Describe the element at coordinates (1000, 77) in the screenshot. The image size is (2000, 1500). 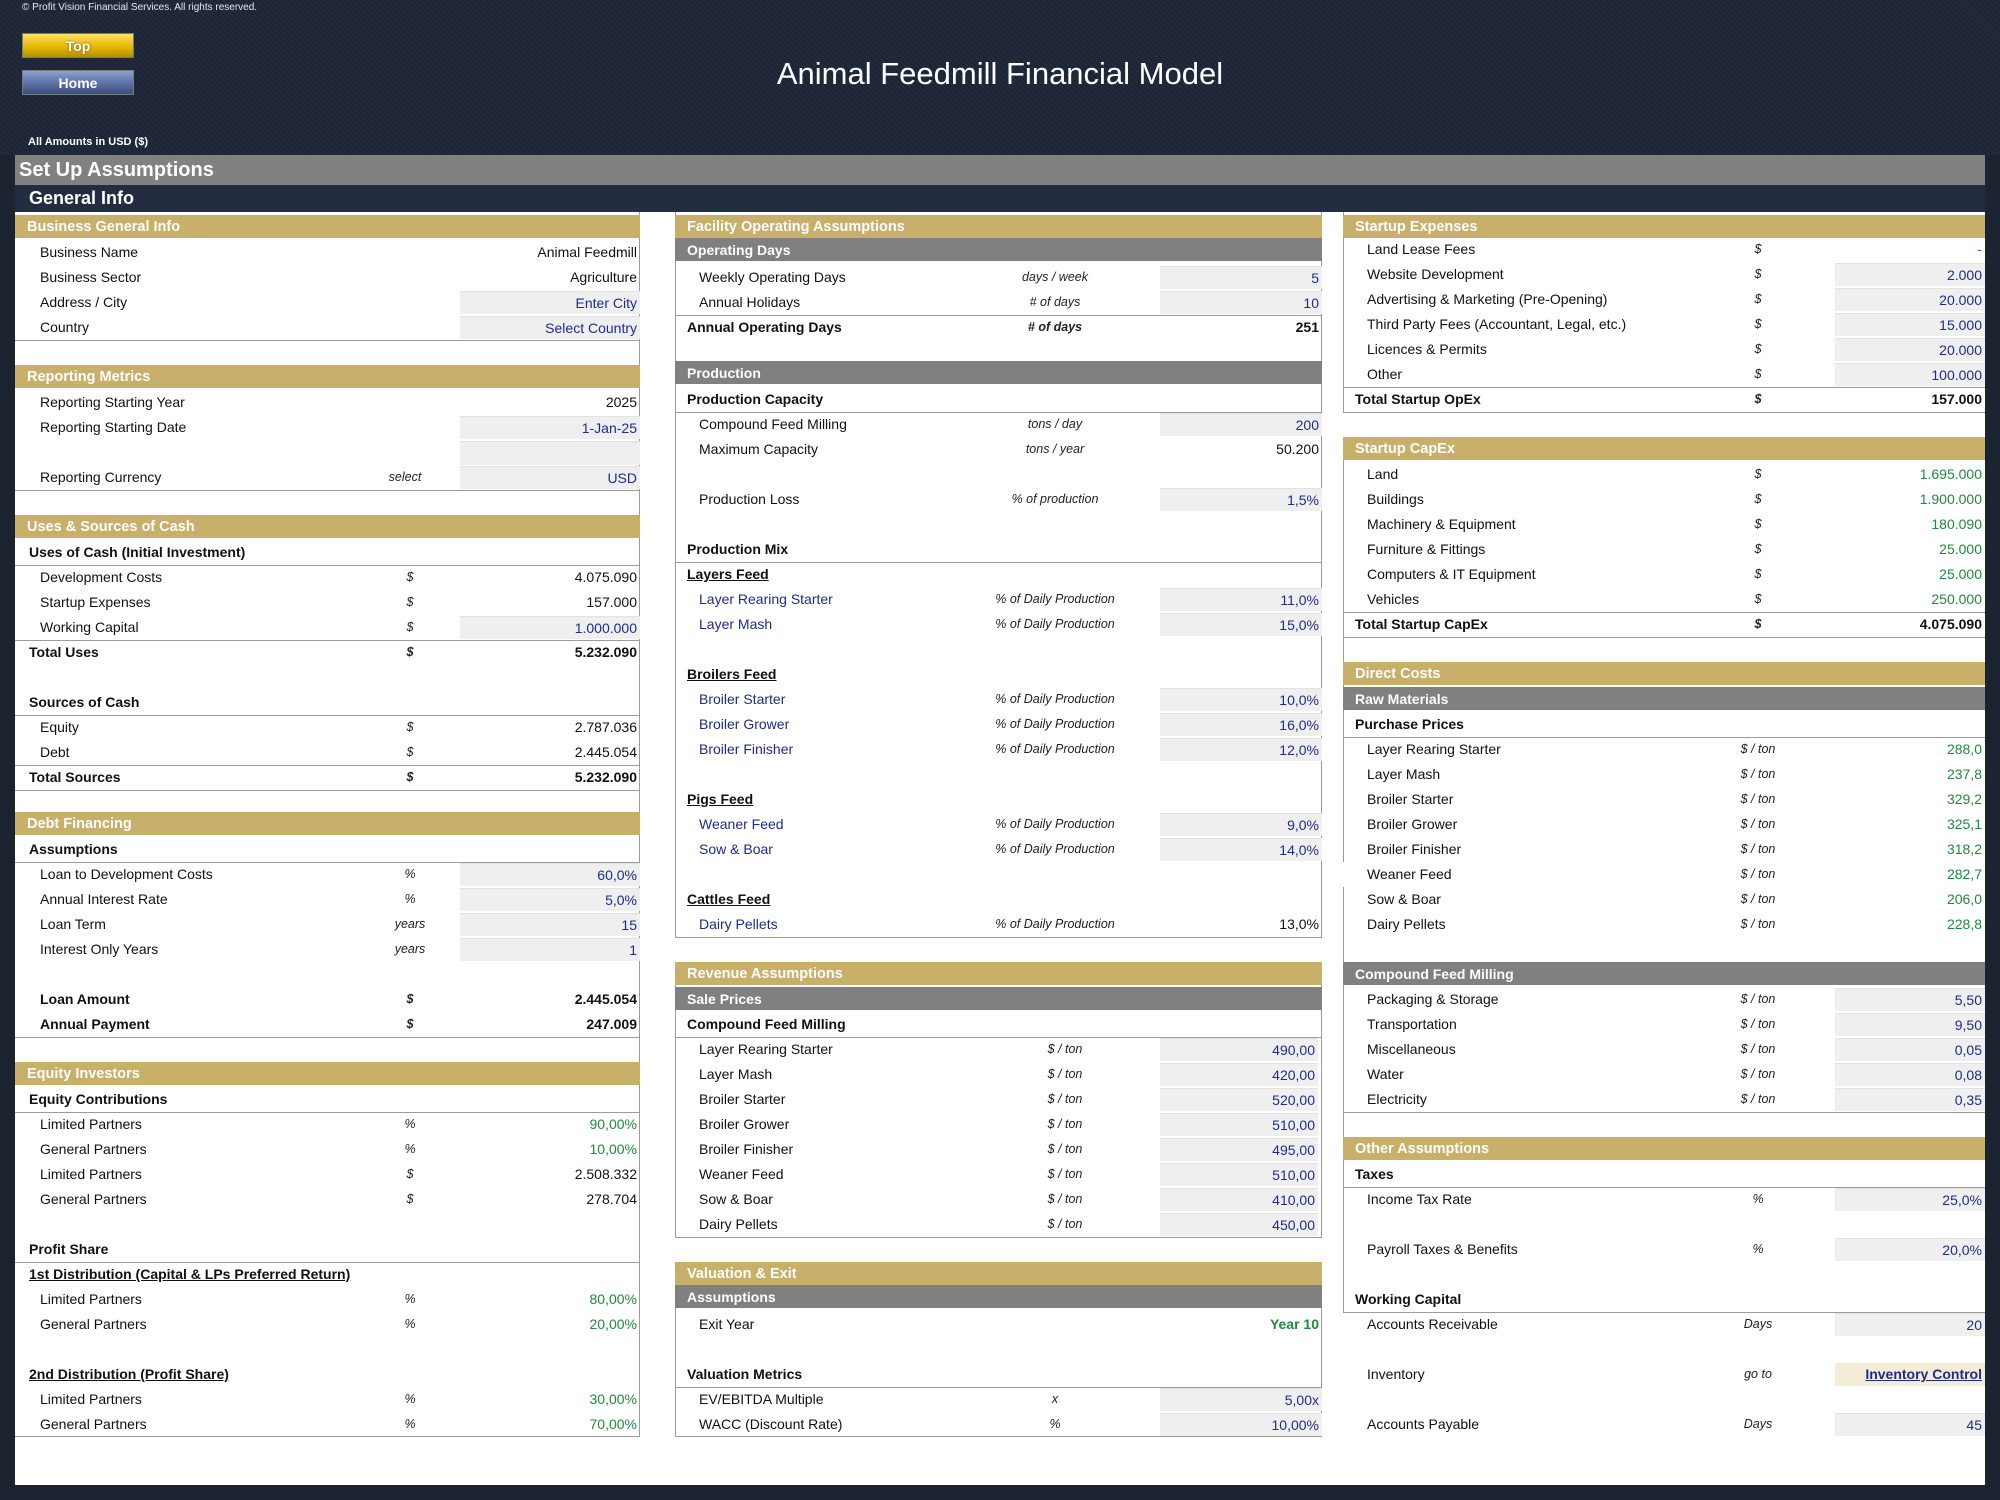
I see `header-background` at that location.